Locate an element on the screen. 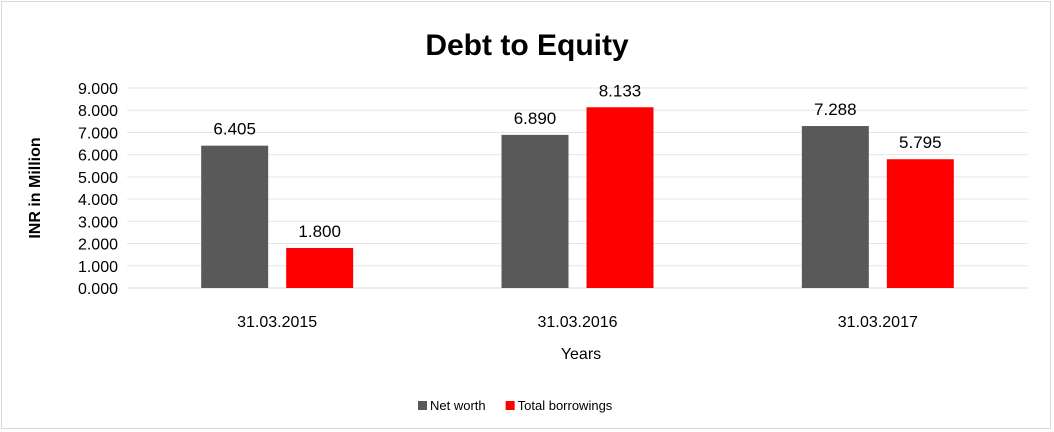  legend: Net worth Total borrowings is located at coordinates (515, 405).